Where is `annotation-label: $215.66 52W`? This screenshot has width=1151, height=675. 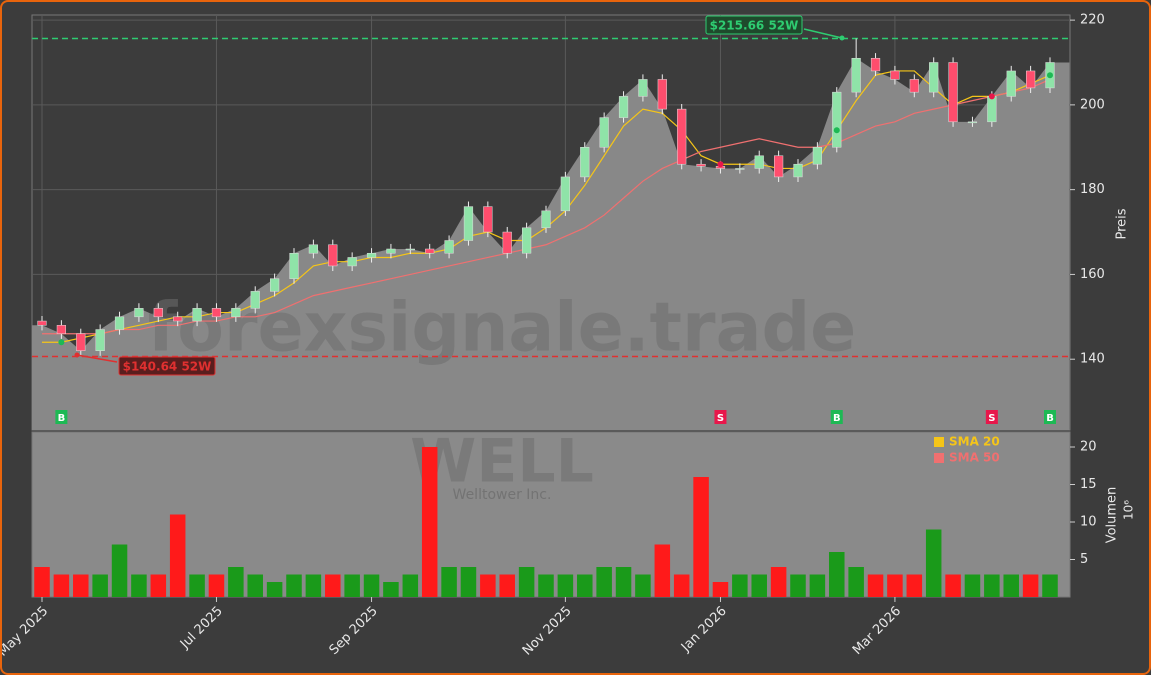
annotation-label: $215.66 52W is located at coordinates (754, 26).